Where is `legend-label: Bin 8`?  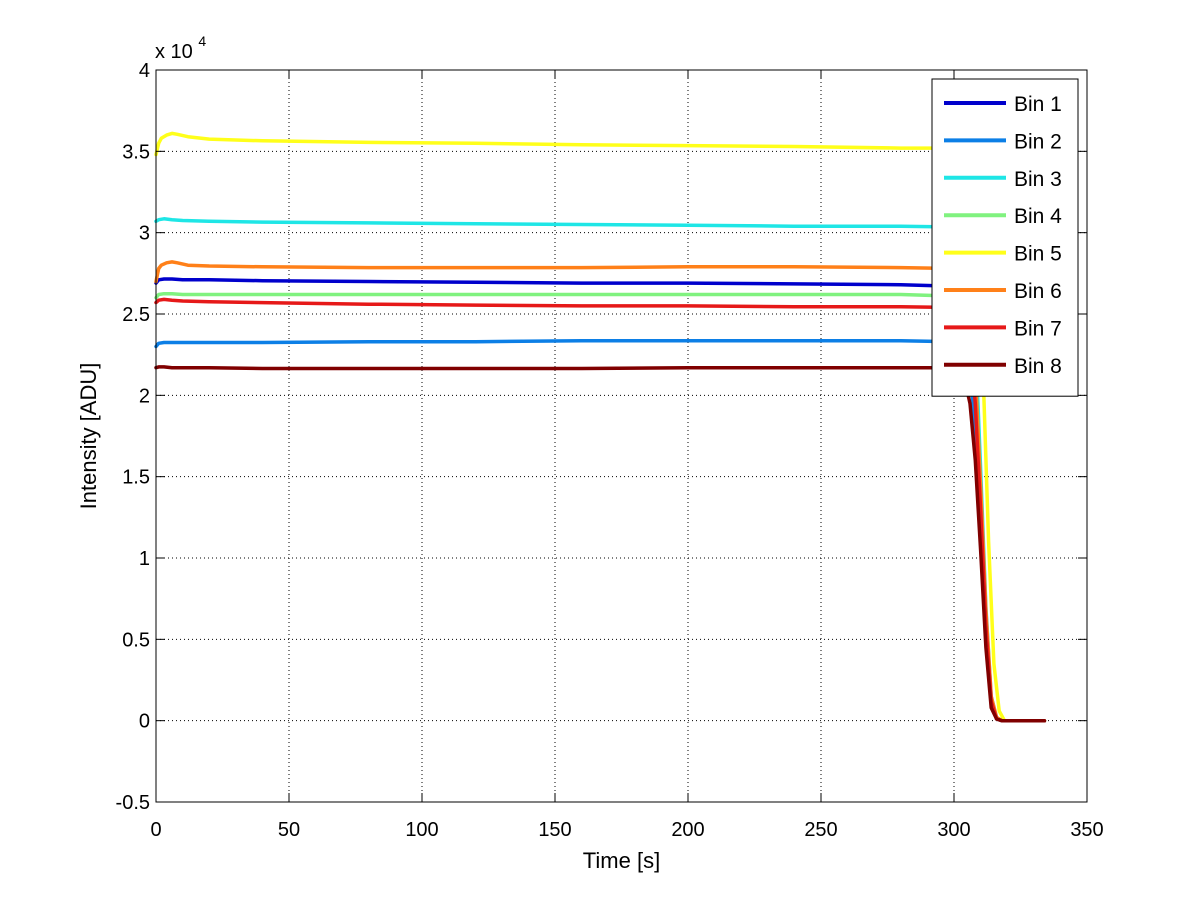 legend-label: Bin 8 is located at coordinates (1038, 366).